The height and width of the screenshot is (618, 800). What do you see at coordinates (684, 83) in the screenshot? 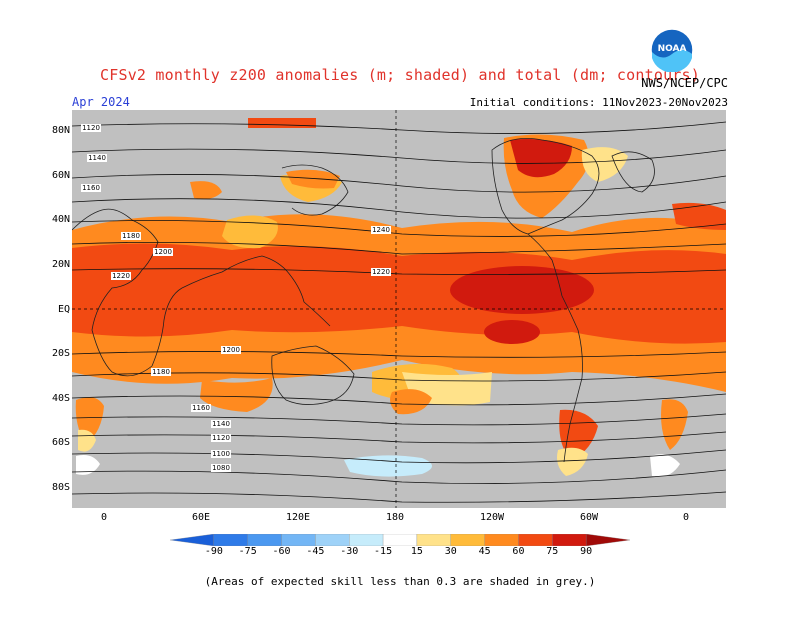
I see `agency-label: NWS/NCEP/CPC` at bounding box center [684, 83].